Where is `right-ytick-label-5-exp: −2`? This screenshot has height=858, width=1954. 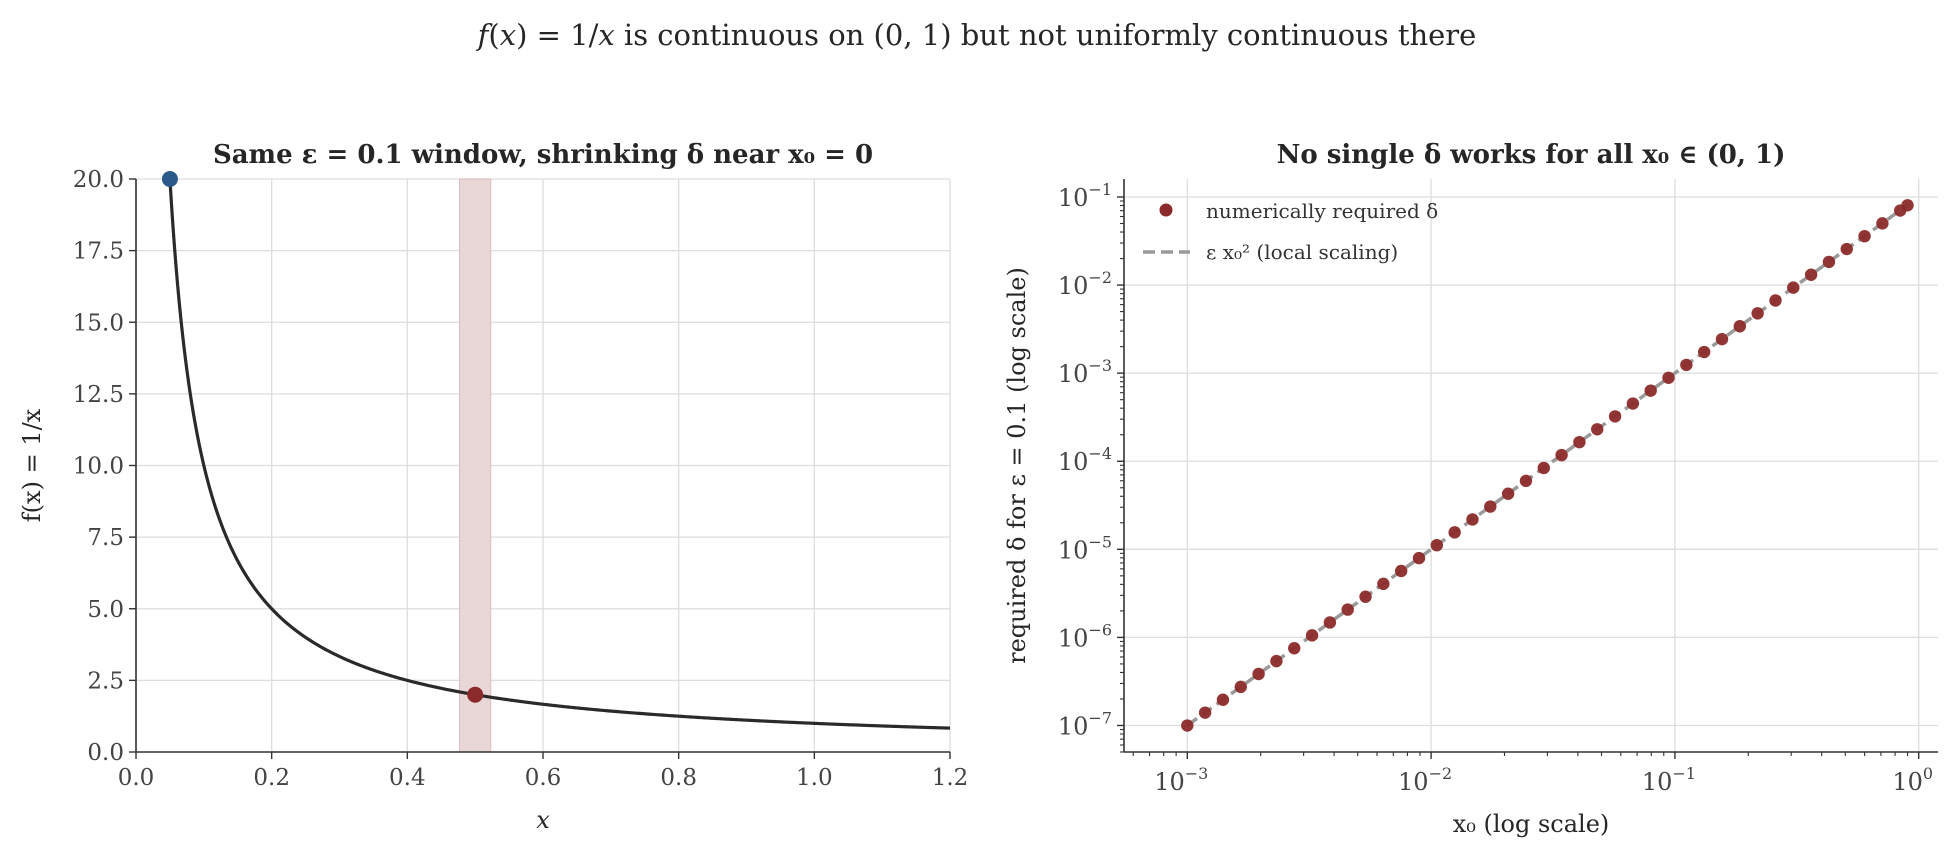 right-ytick-label-5-exp: −2 is located at coordinates (1100, 277).